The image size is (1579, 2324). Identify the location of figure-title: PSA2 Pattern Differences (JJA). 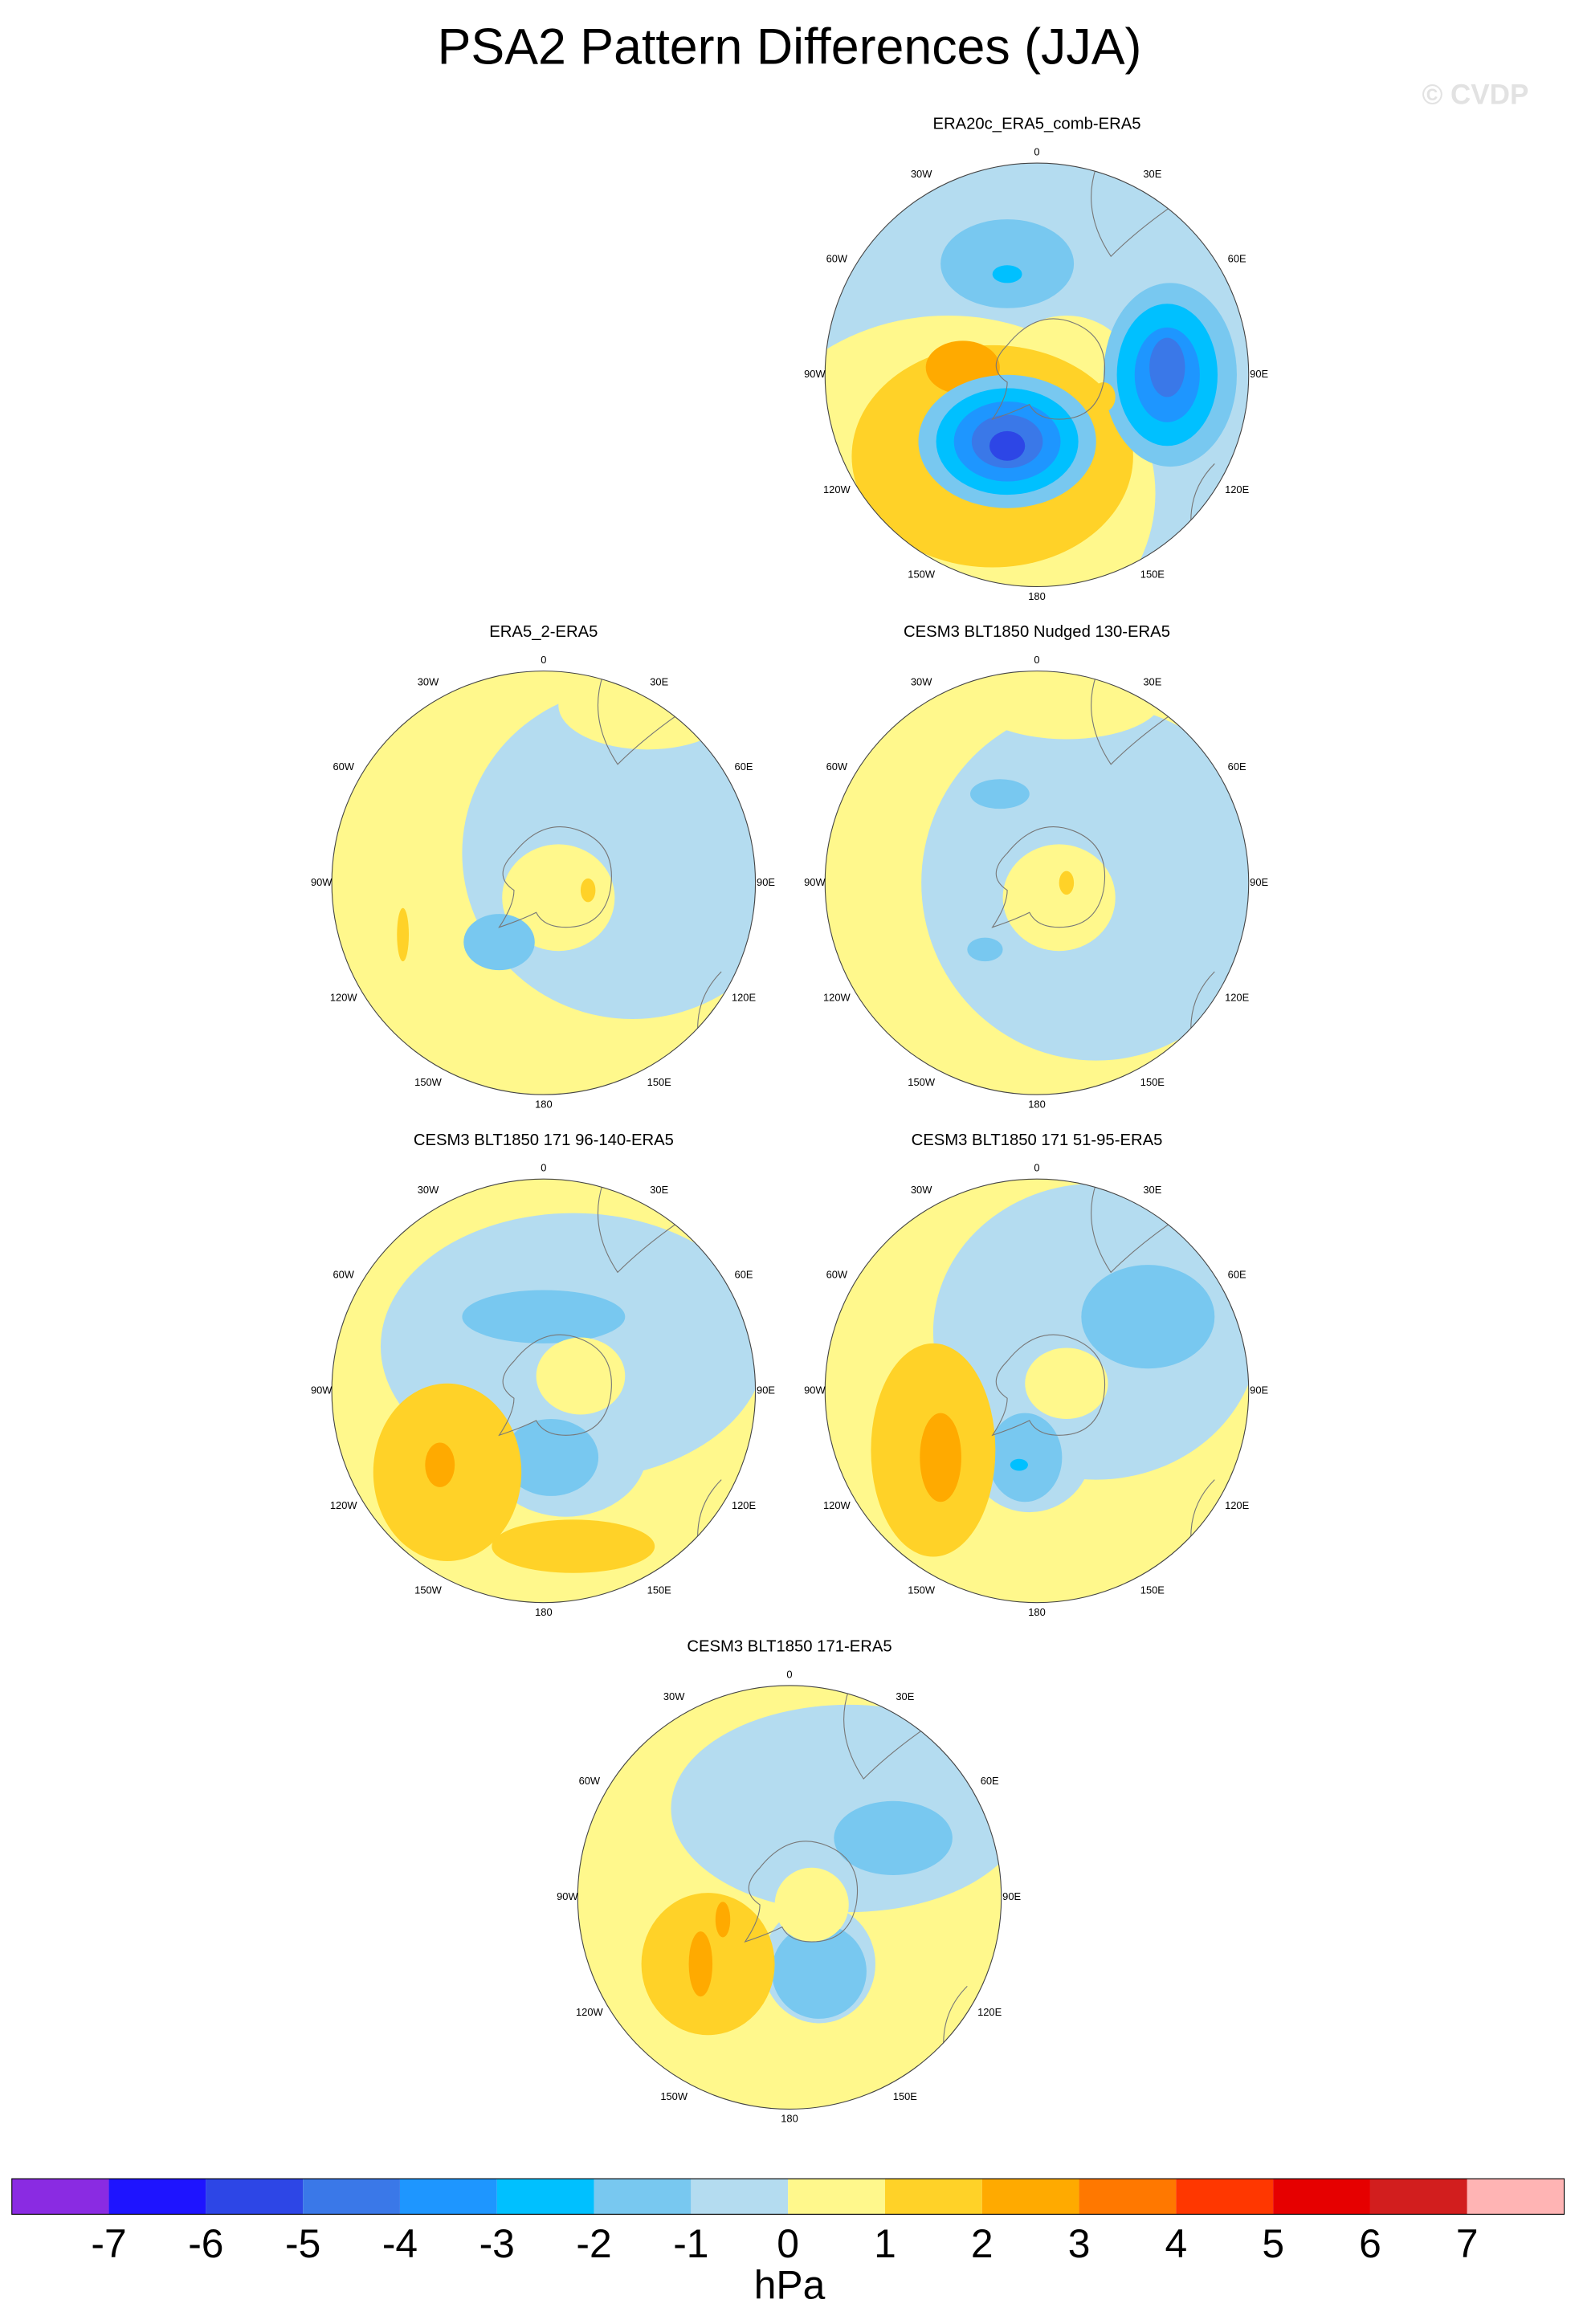
(790, 46).